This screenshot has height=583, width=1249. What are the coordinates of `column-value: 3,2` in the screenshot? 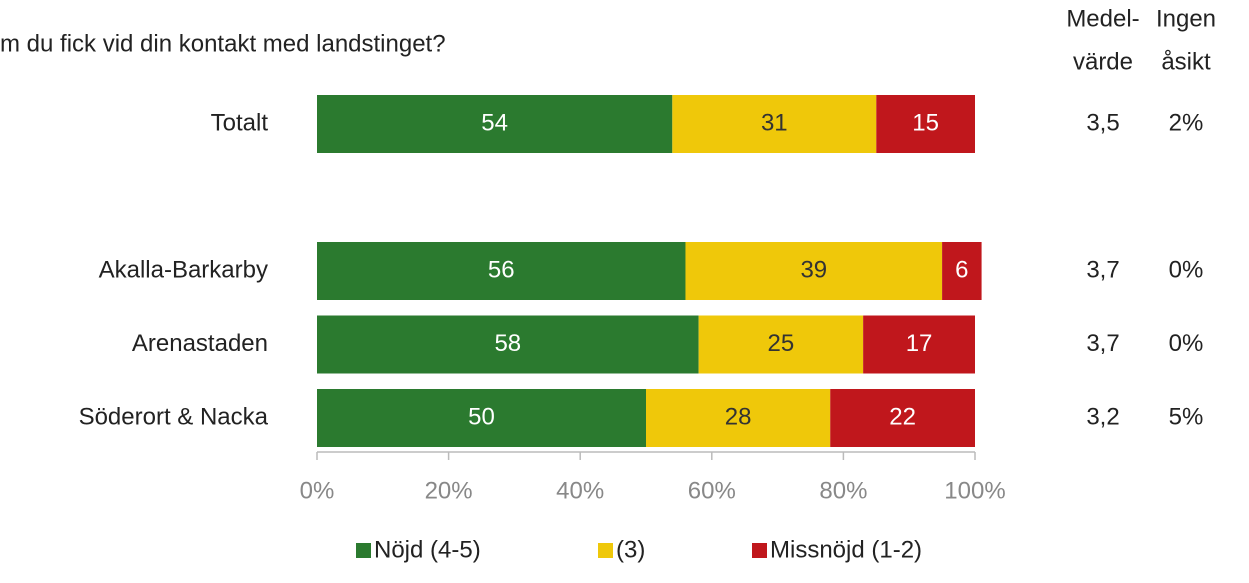 It's located at (1102, 416).